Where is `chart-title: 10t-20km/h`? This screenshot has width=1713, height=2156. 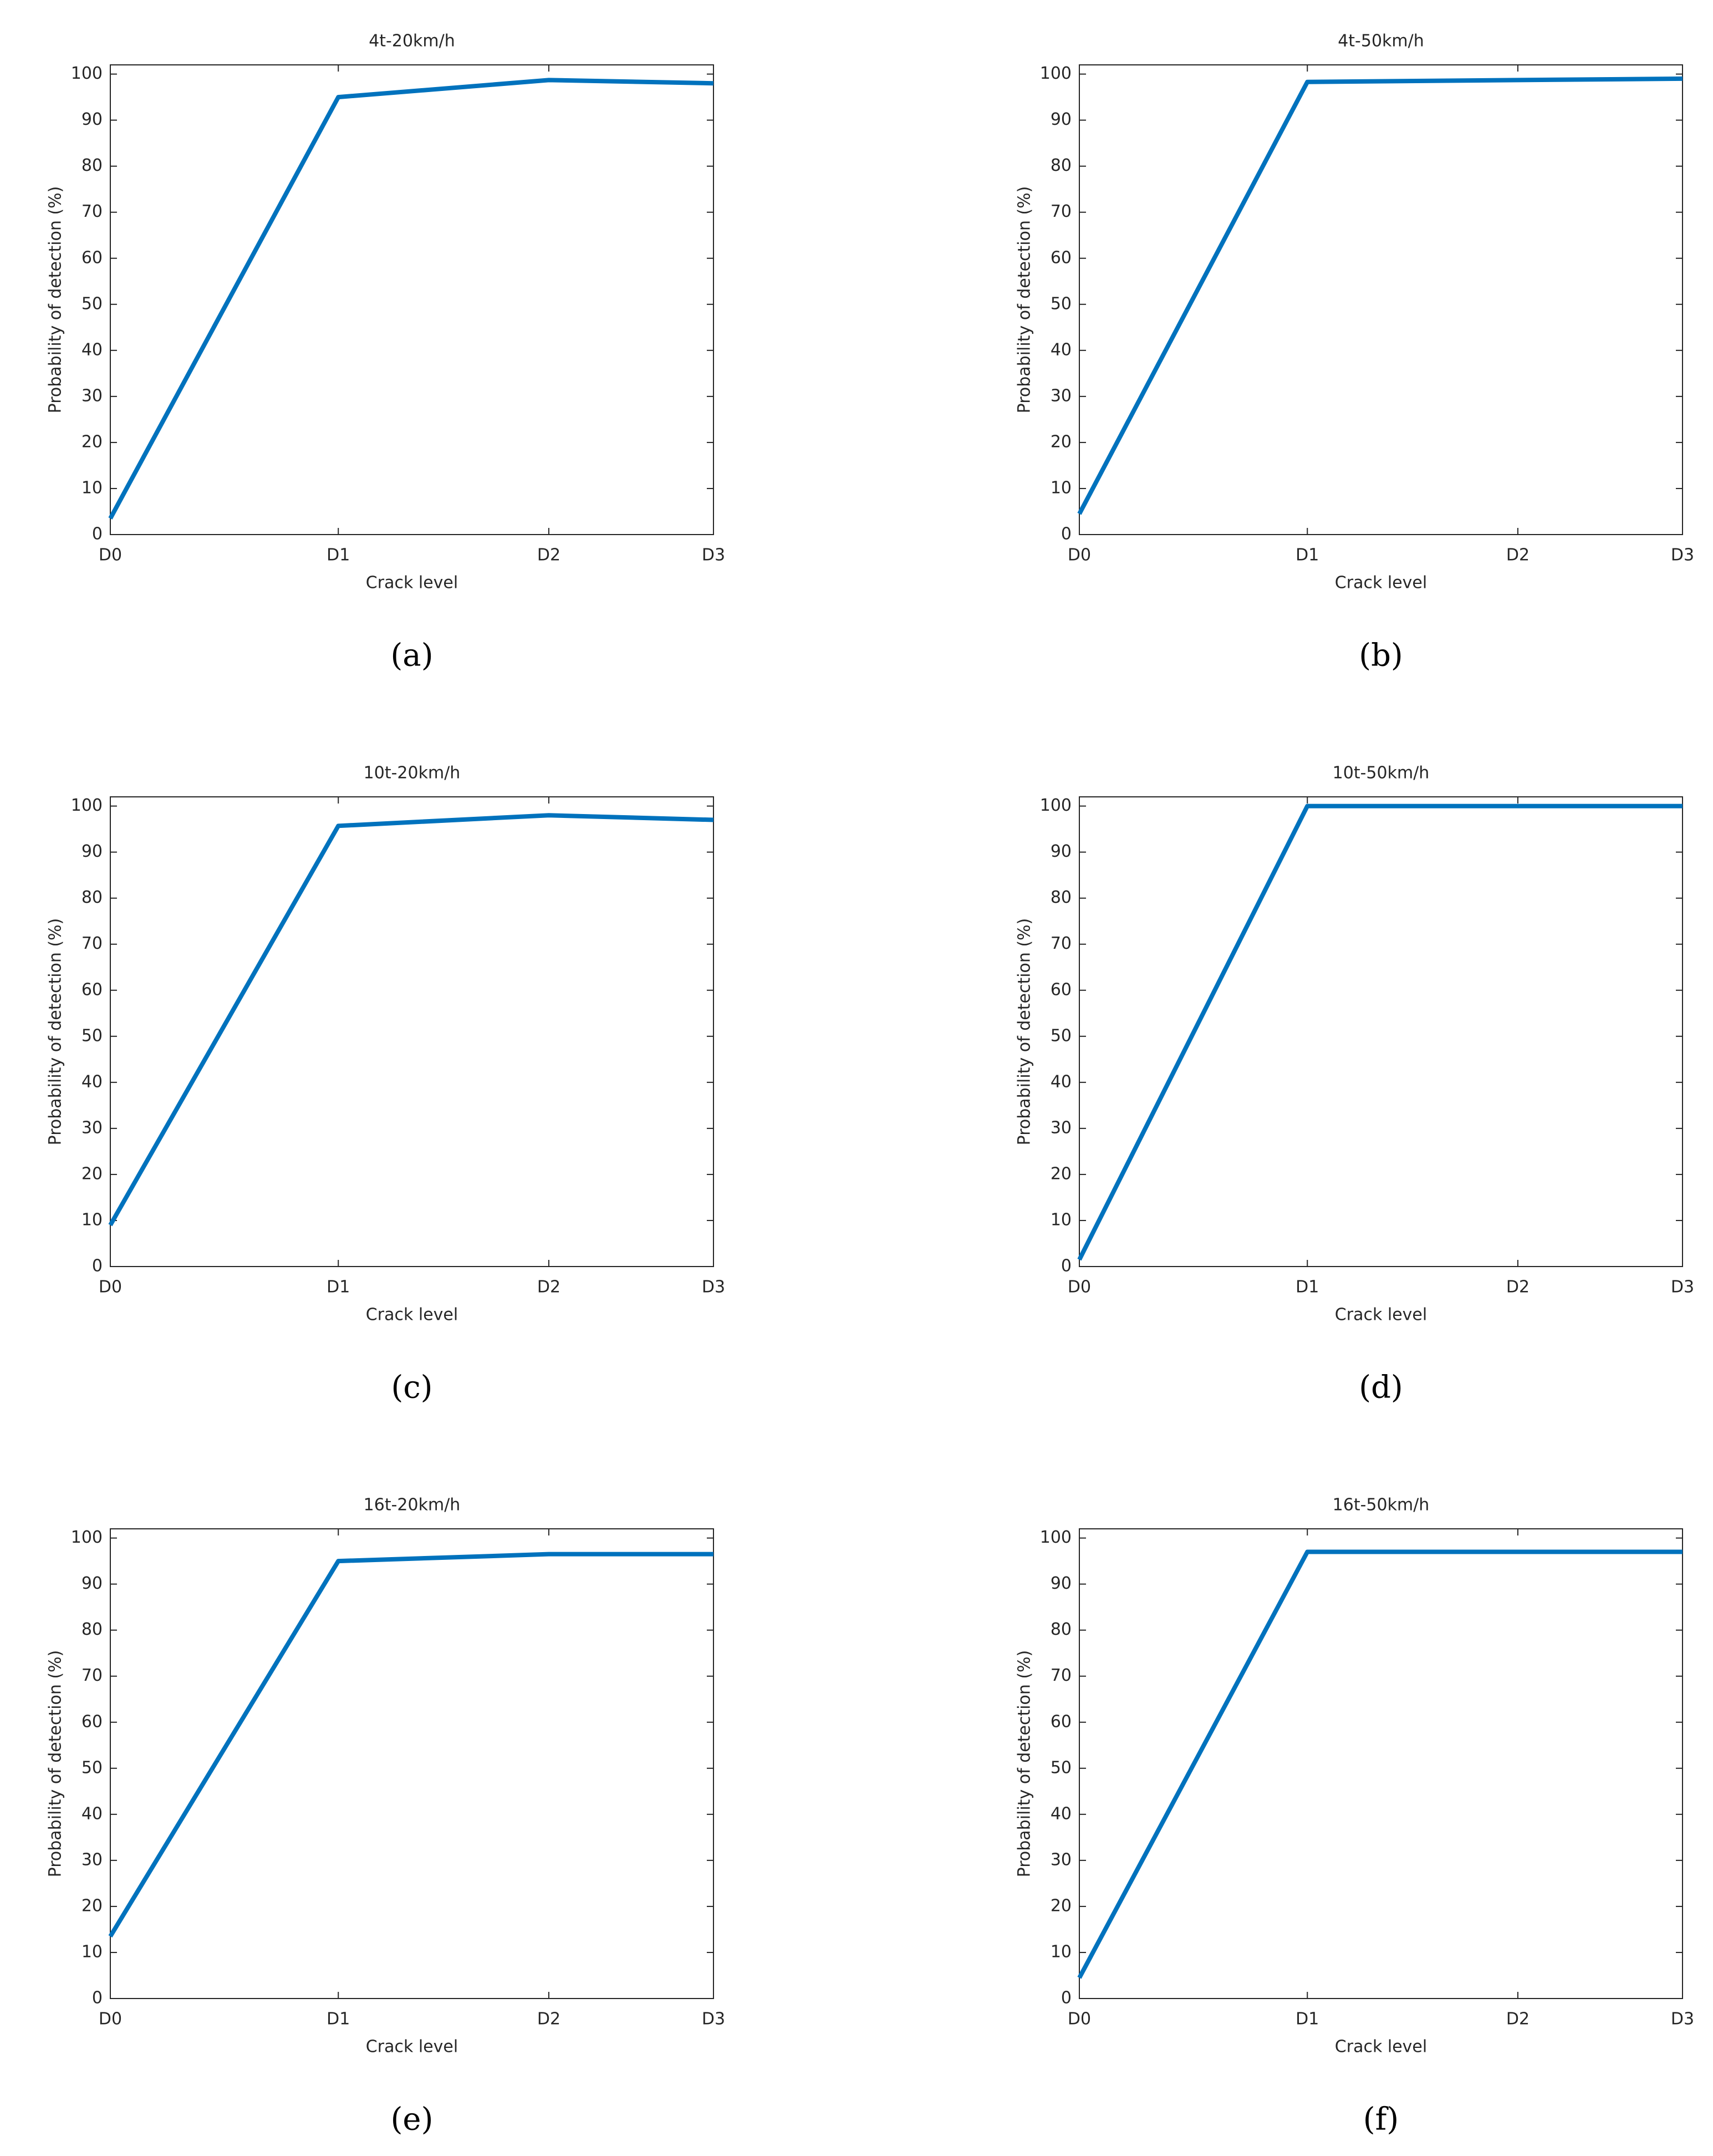 chart-title: 10t-20km/h is located at coordinates (413, 773).